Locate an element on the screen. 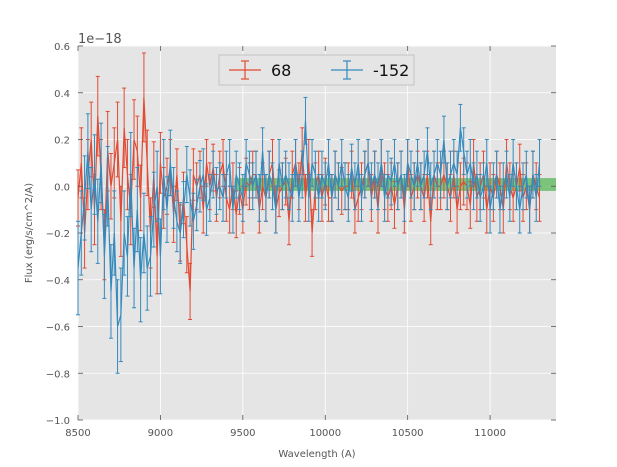 This screenshot has height=467, width=617. x-tick-label: 9000 is located at coordinates (160, 433).